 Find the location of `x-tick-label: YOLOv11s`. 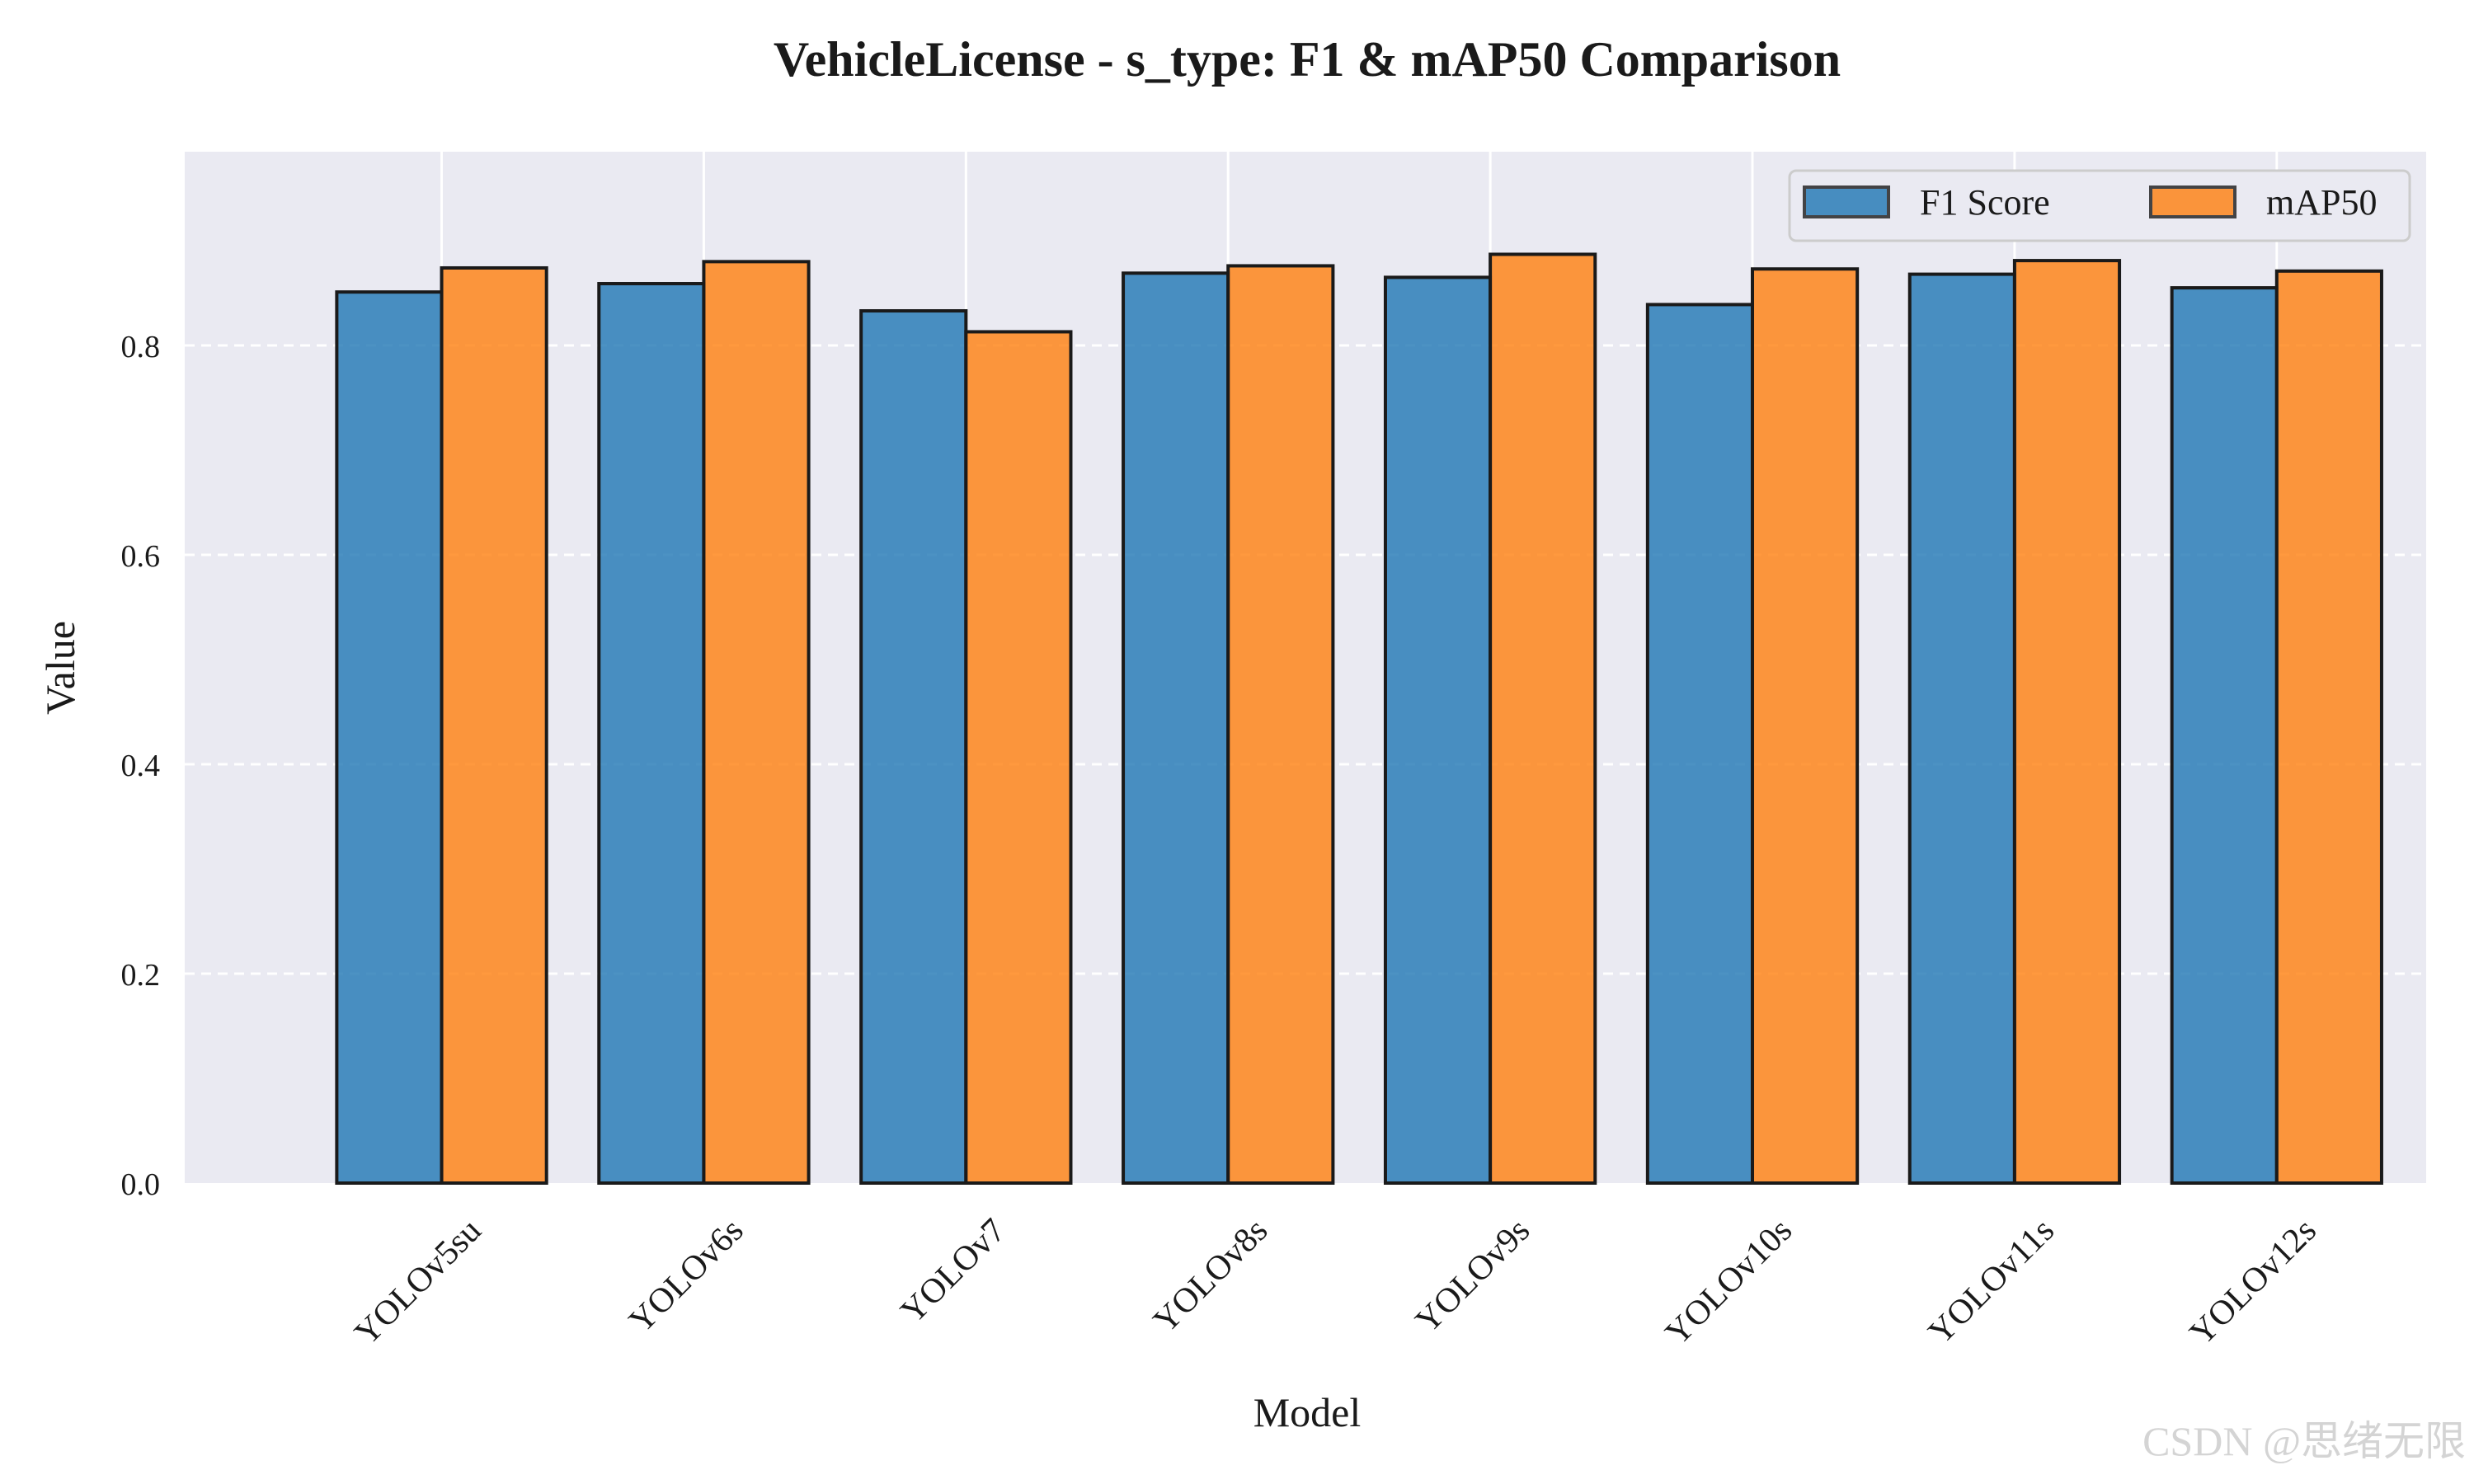

x-tick-label: YOLOv11s is located at coordinates (1991, 1282).